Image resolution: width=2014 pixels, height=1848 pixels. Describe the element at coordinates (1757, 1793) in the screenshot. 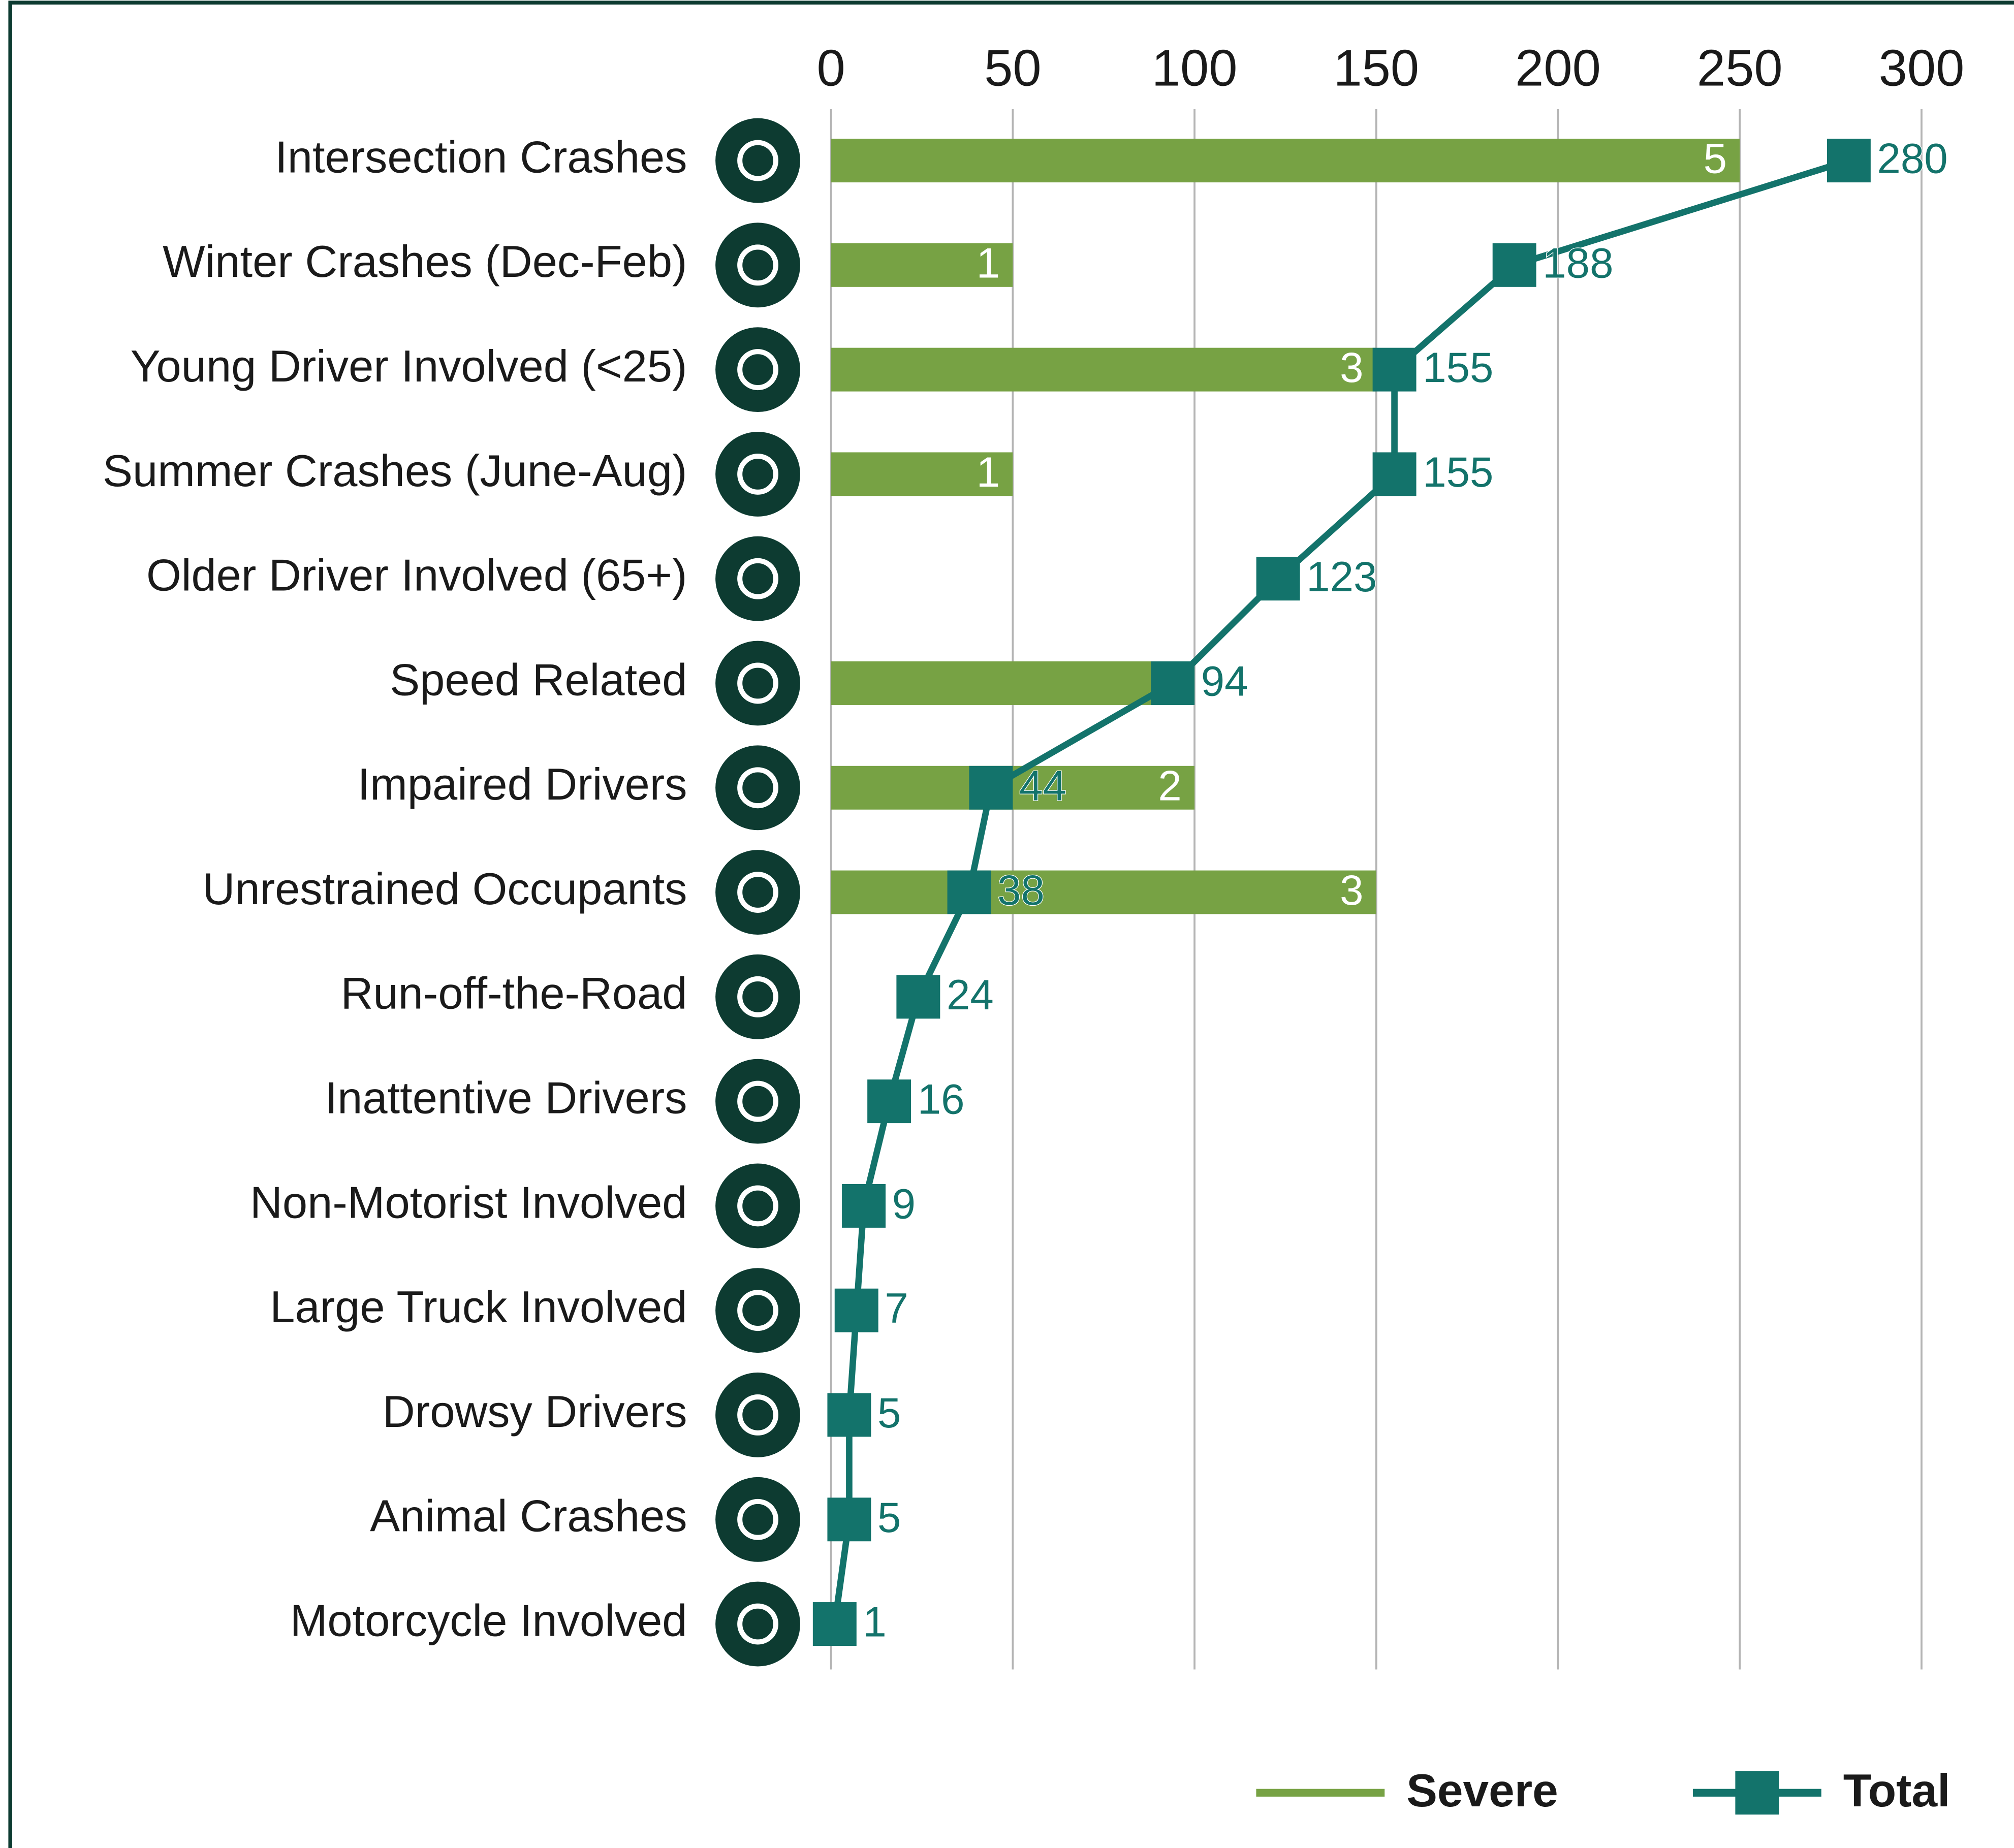

I see `legend-marker` at that location.